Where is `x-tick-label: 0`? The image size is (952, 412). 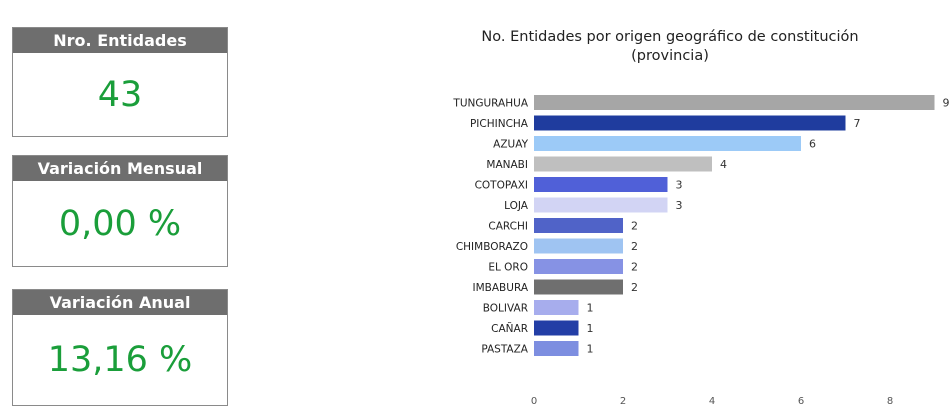
x-tick-label: 0 is located at coordinates (534, 401).